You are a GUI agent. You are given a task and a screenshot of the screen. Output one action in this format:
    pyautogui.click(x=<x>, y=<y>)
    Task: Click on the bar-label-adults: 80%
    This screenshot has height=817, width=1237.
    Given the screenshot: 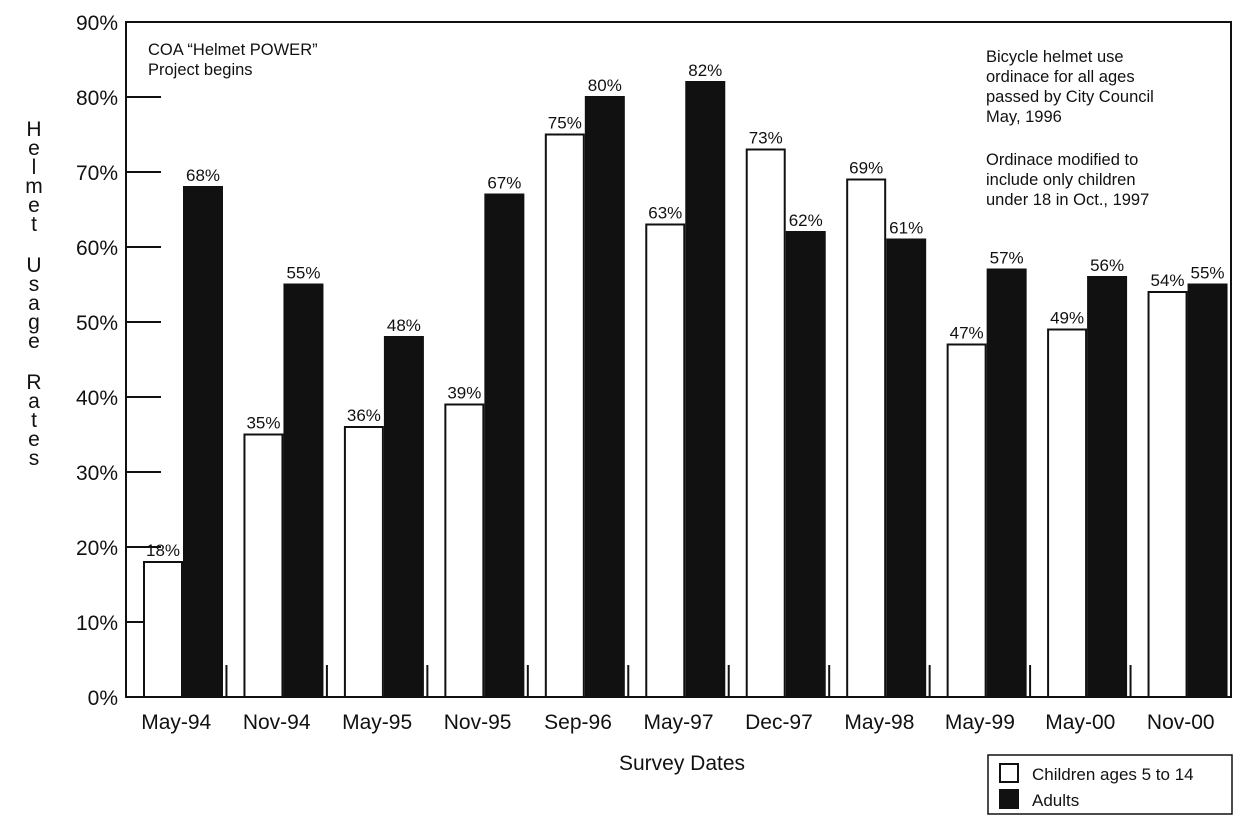 What is the action you would take?
    pyautogui.click(x=605, y=85)
    